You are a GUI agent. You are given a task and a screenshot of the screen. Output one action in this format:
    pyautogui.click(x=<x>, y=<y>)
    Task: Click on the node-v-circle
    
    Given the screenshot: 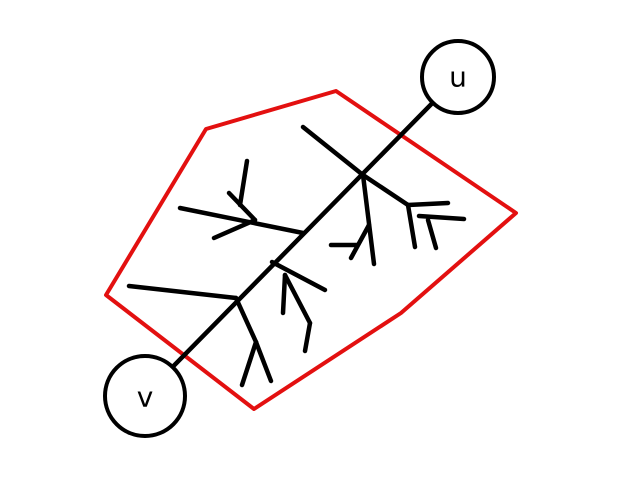 What is the action you would take?
    pyautogui.click(x=145, y=396)
    